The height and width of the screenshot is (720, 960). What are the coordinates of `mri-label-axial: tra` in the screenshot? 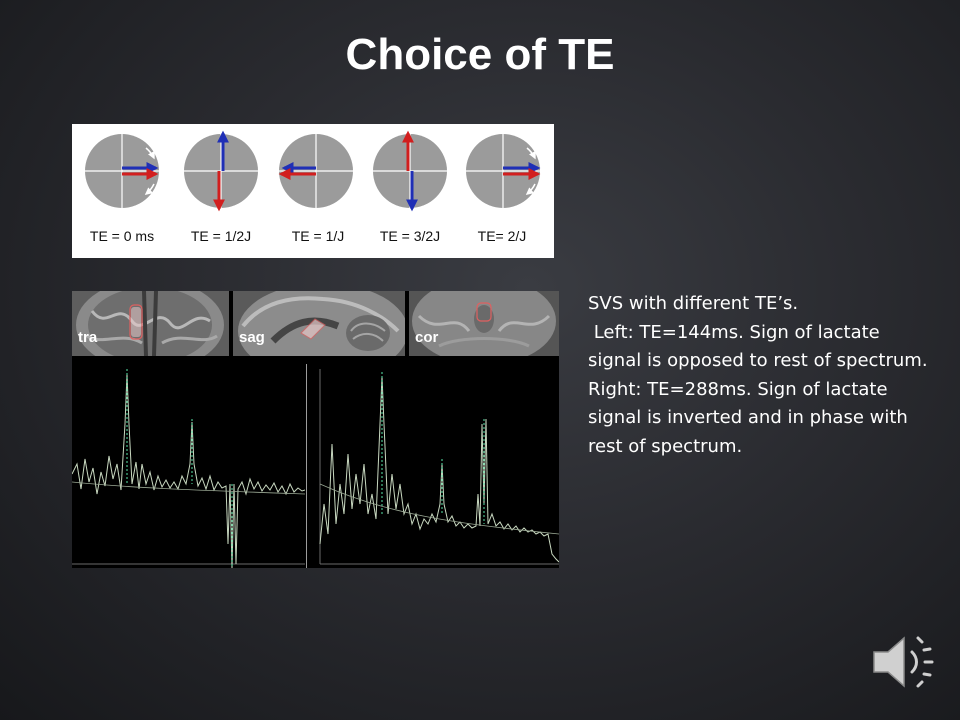 It's located at (88, 337).